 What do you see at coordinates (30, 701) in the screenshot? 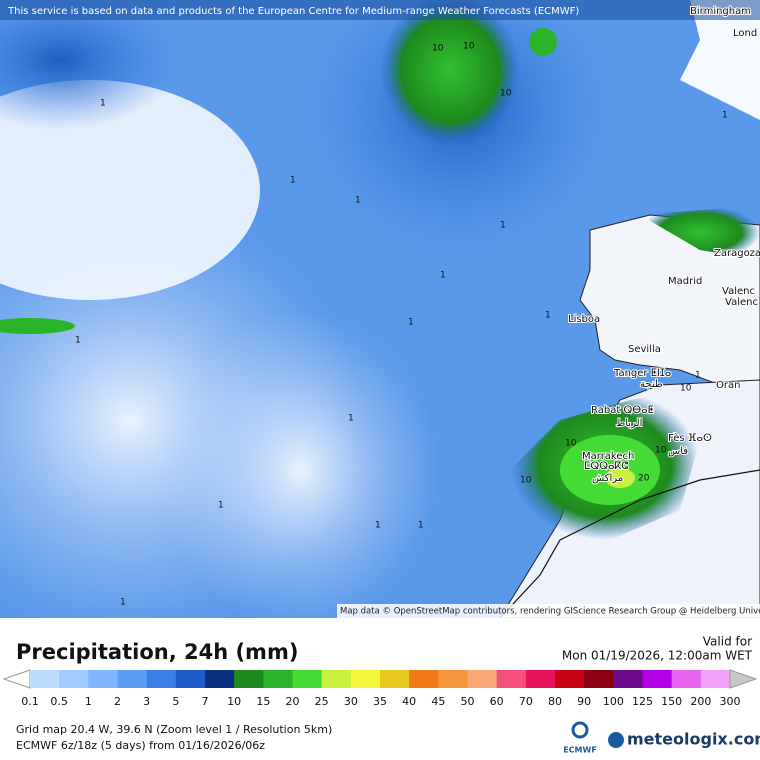
I see `legend-label: 0.1` at bounding box center [30, 701].